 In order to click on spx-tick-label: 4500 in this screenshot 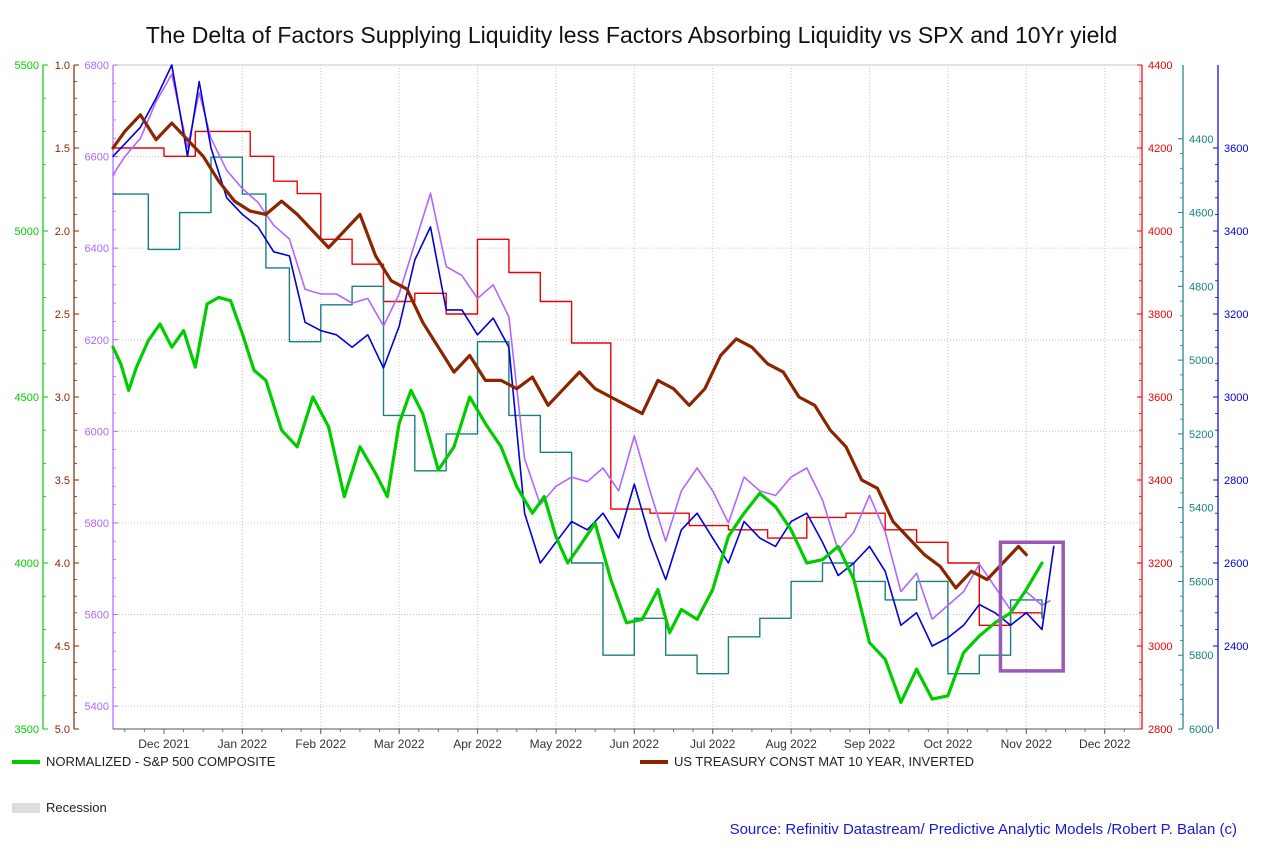, I will do `click(27, 398)`.